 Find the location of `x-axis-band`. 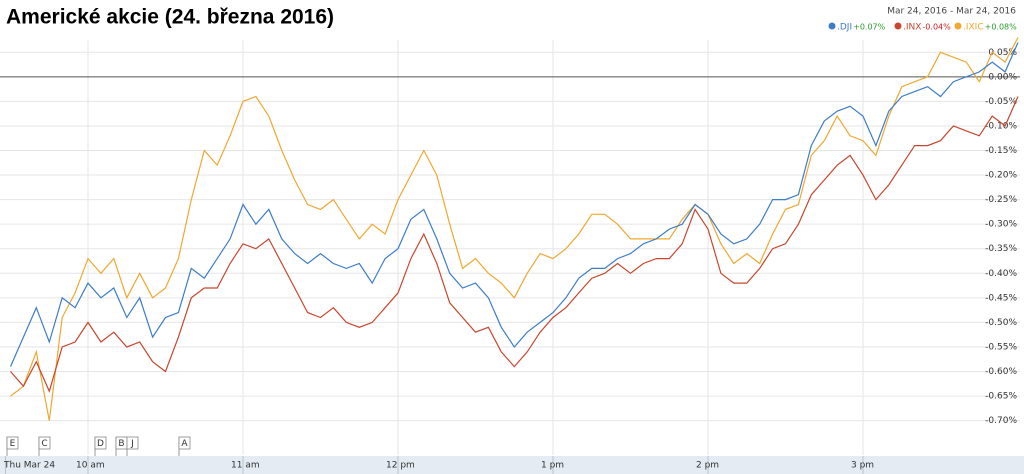

x-axis-band is located at coordinates (512, 465).